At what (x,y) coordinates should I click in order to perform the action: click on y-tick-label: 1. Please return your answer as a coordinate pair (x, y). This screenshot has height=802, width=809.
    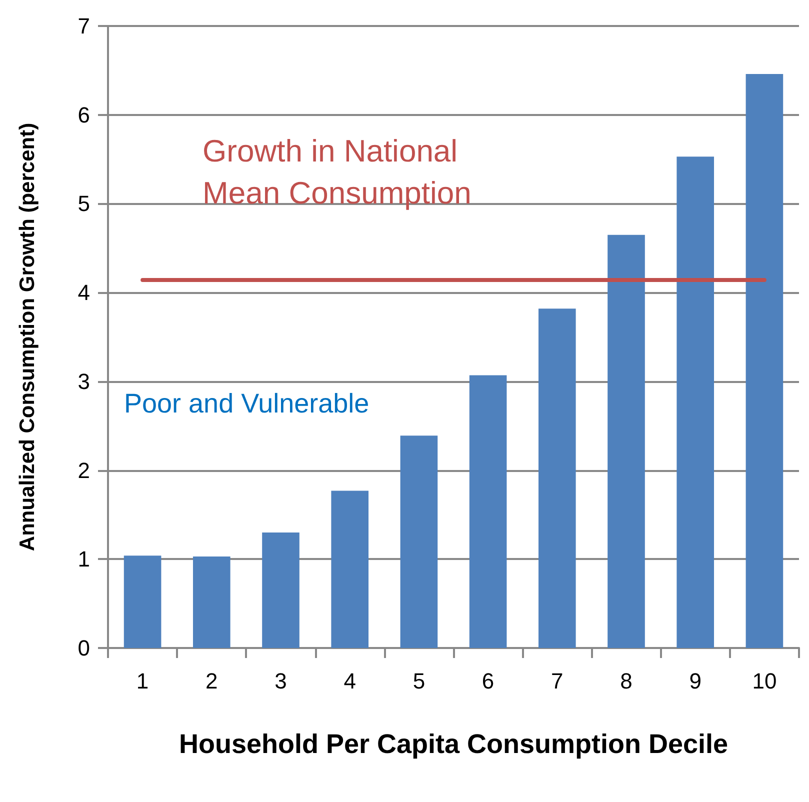
    Looking at the image, I should click on (84, 559).